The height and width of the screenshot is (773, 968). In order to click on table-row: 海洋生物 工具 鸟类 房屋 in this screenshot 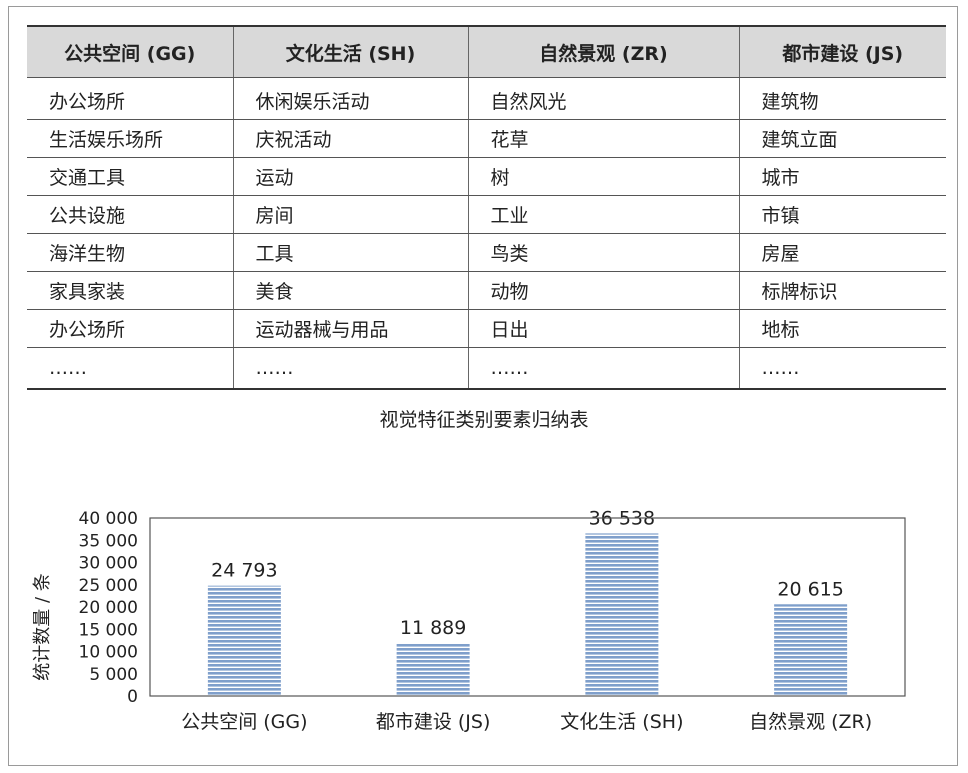, I will do `click(486, 252)`.